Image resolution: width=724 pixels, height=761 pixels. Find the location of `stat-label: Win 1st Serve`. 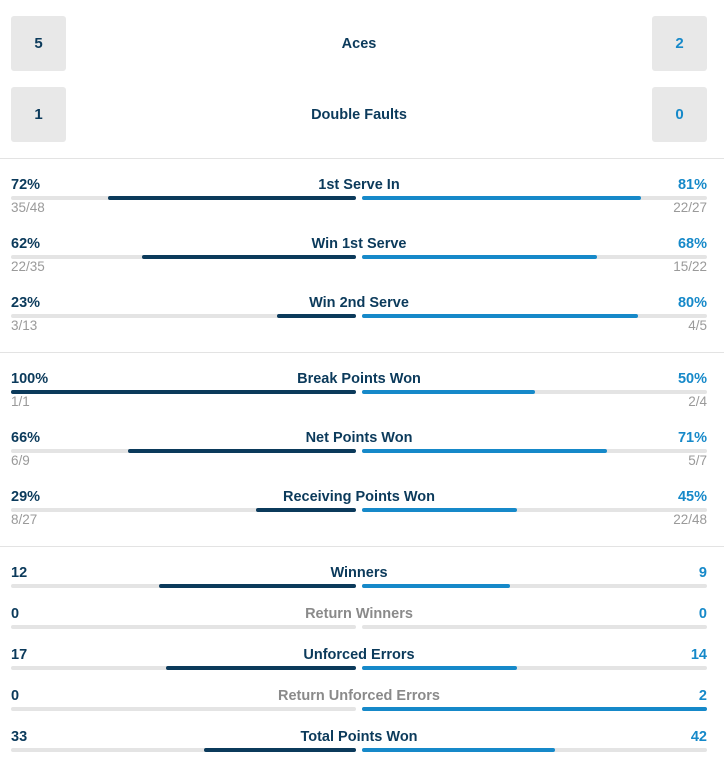

stat-label: Win 1st Serve is located at coordinates (359, 244).